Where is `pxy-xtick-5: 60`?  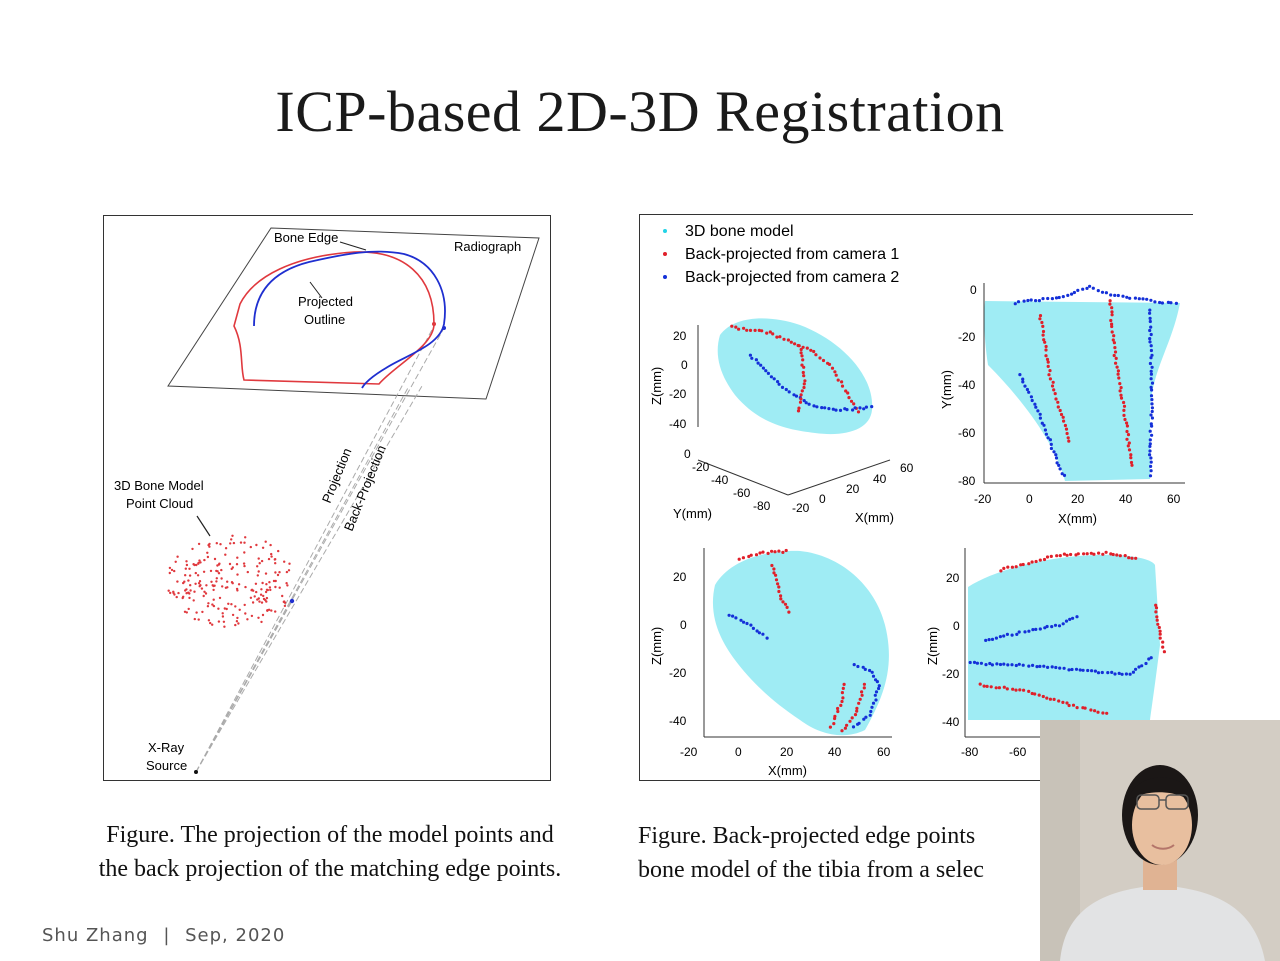
pxy-xtick-5: 60 is located at coordinates (1174, 499).